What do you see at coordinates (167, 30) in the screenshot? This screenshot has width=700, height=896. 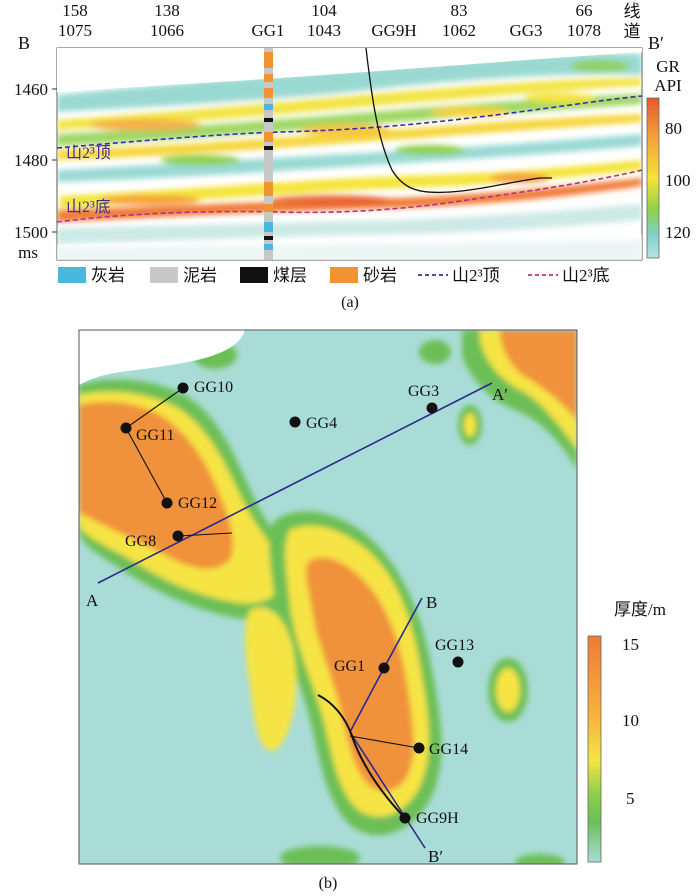 I see `trace-bottom-label: 1066` at bounding box center [167, 30].